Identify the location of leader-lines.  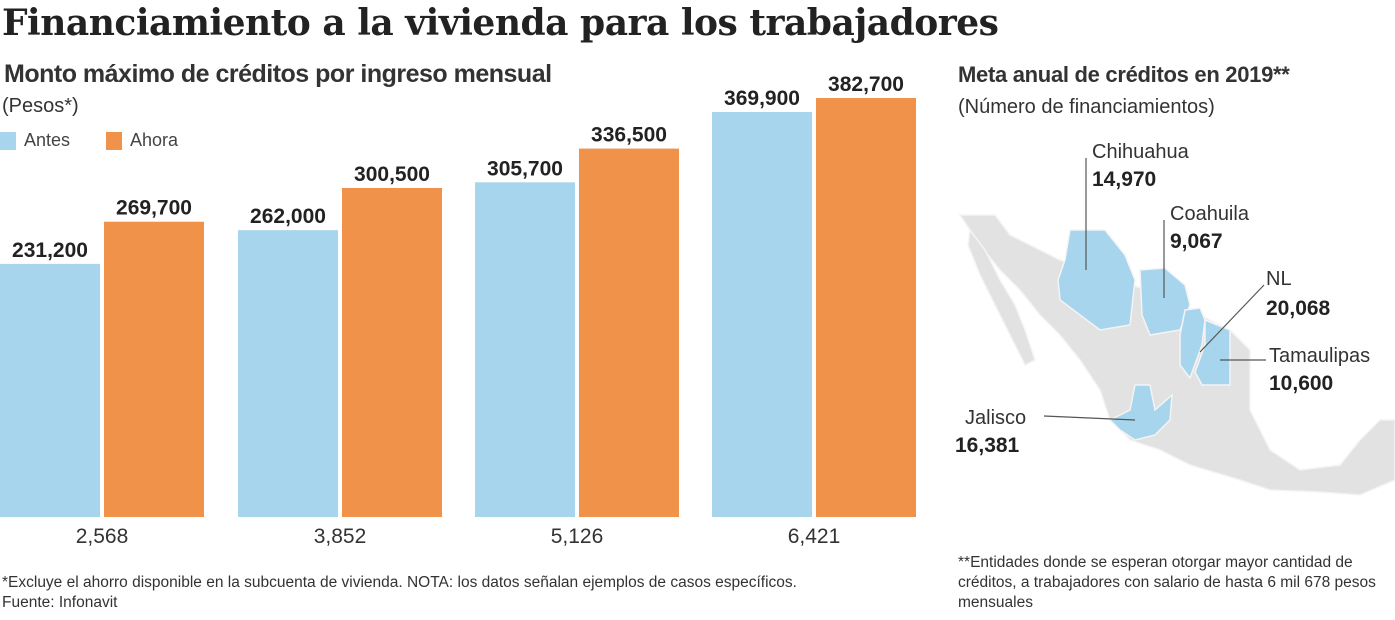
(1154, 289).